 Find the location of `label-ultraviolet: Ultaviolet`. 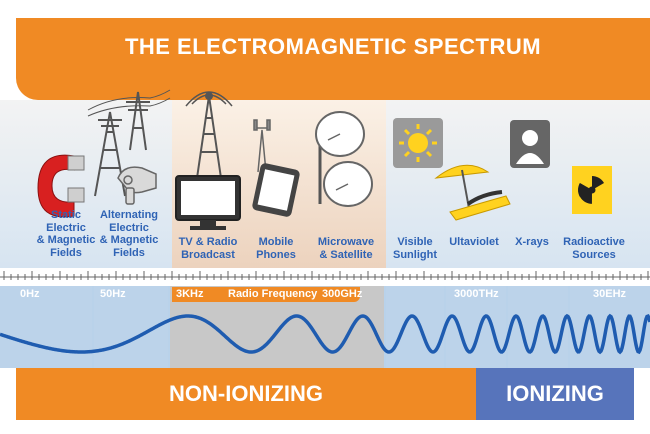

label-ultraviolet: Ultaviolet is located at coordinates (474, 242).